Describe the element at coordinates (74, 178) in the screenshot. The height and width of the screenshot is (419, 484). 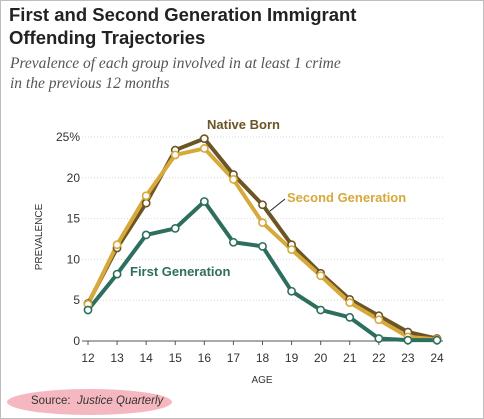
I see `y-tick-label: 20` at that location.